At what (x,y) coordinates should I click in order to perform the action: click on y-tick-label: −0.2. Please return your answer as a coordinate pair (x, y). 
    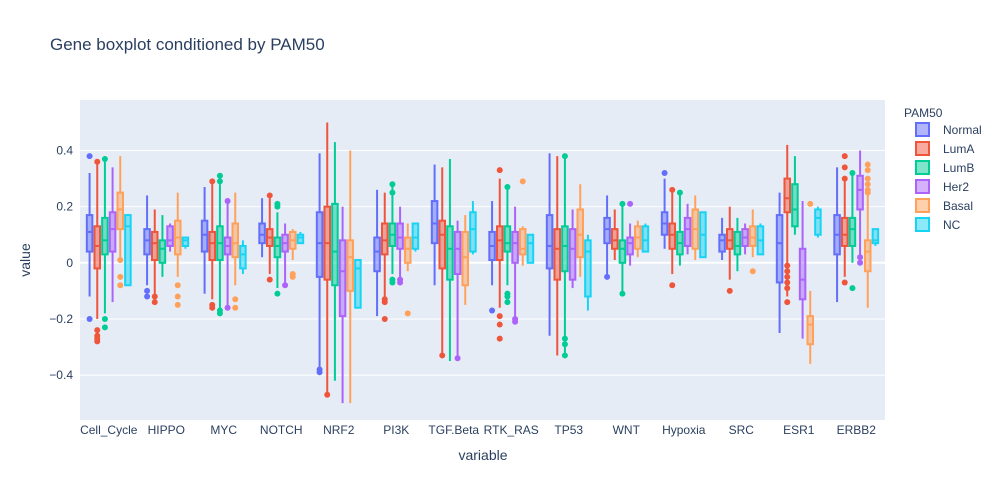
    Looking at the image, I should click on (61, 319).